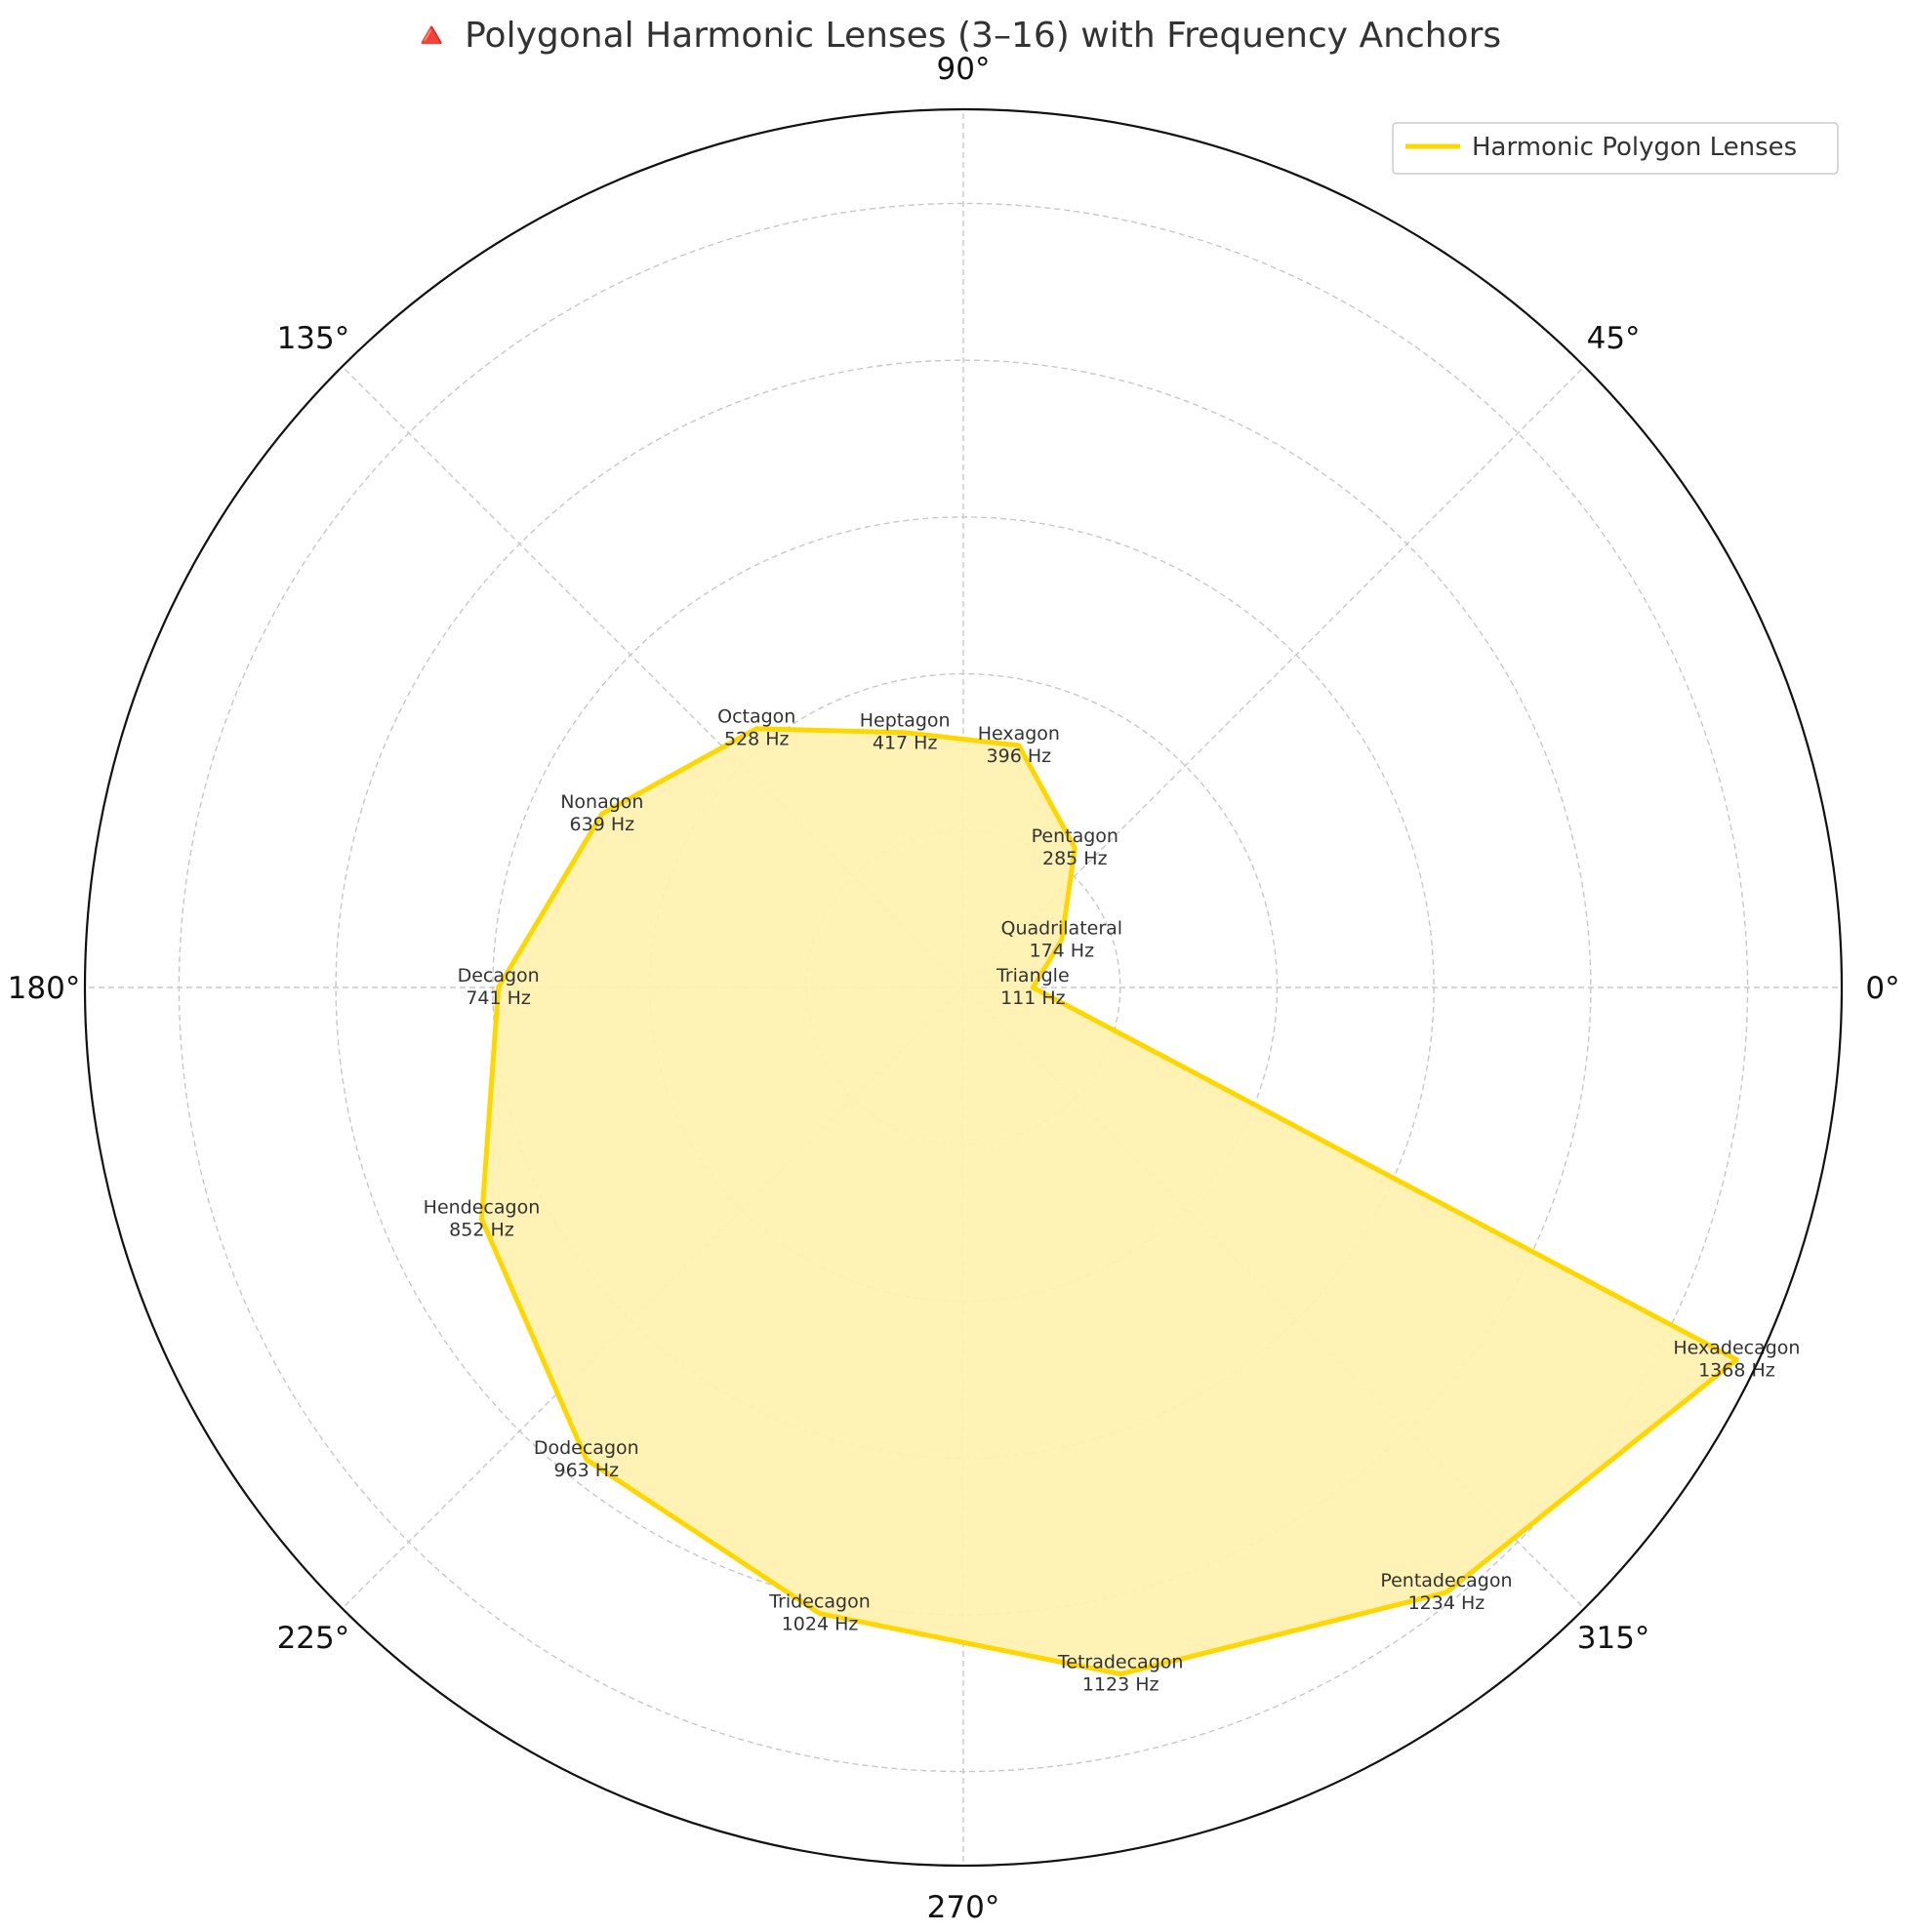 This screenshot has width=1912, height=1932. Describe the element at coordinates (1120, 1685) in the screenshot. I see `point-frequency-label: 1123 Hz` at that location.